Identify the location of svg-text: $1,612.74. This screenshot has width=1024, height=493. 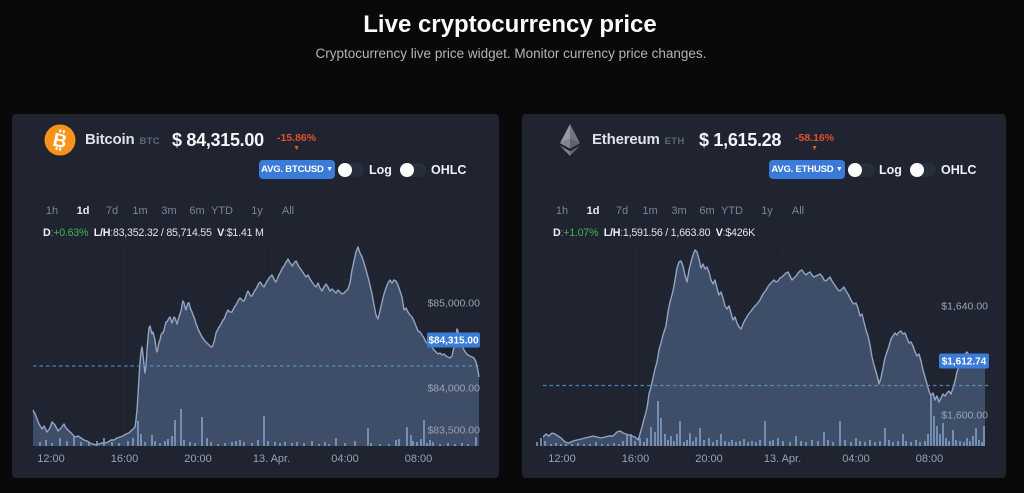
(964, 362).